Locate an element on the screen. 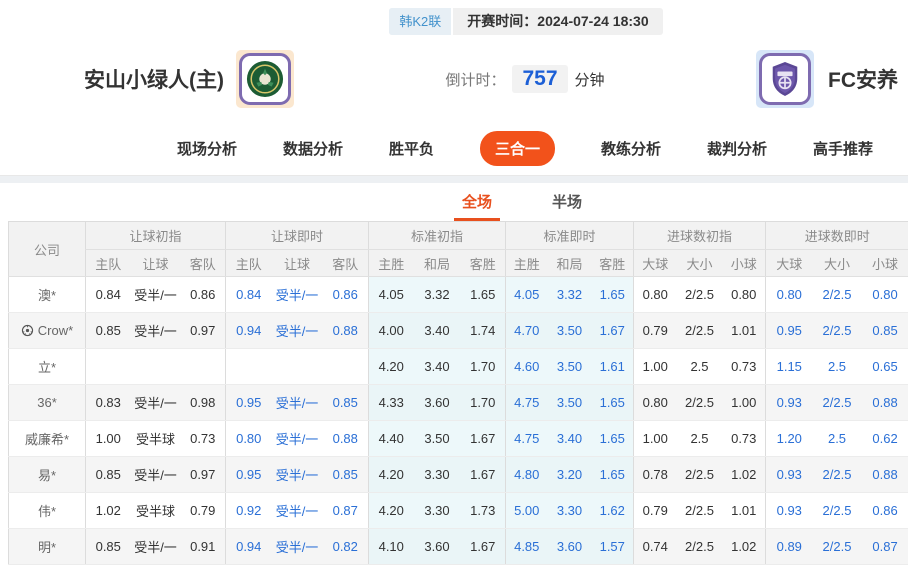 Image resolution: width=908 pixels, height=565 pixels. odds-cell: 0.84 is located at coordinates (249, 295).